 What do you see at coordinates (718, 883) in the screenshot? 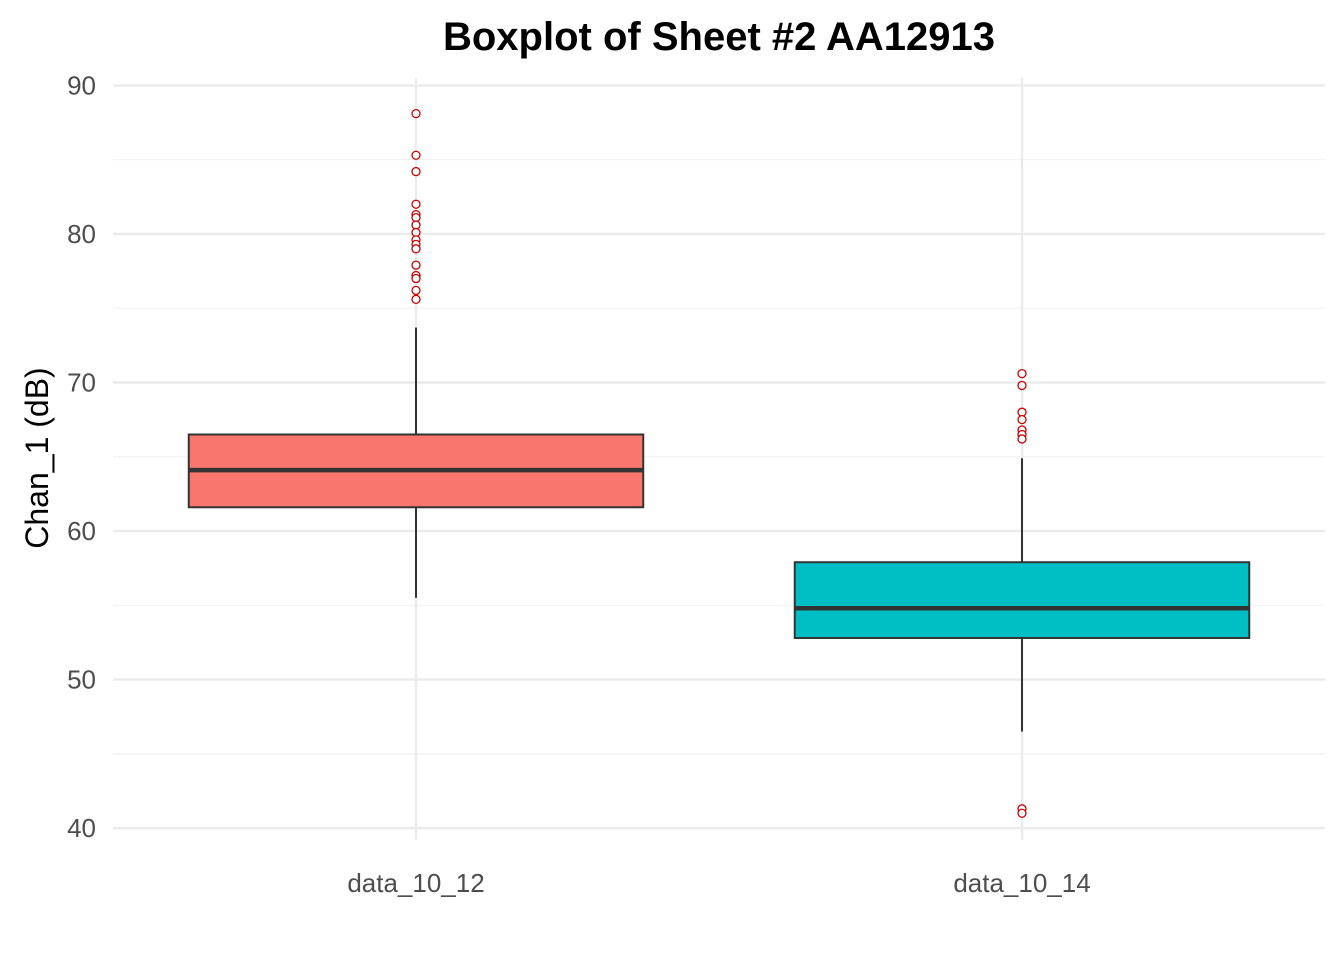
I see `x-axis-tick-labels: data_10_12 data_10_14` at bounding box center [718, 883].